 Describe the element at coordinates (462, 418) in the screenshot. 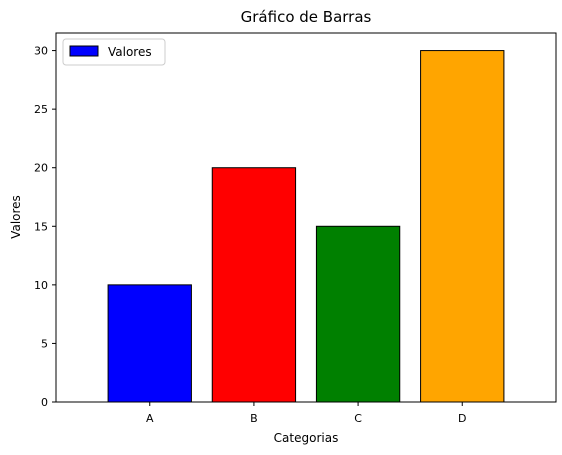

I see `x-tick-label: D` at that location.